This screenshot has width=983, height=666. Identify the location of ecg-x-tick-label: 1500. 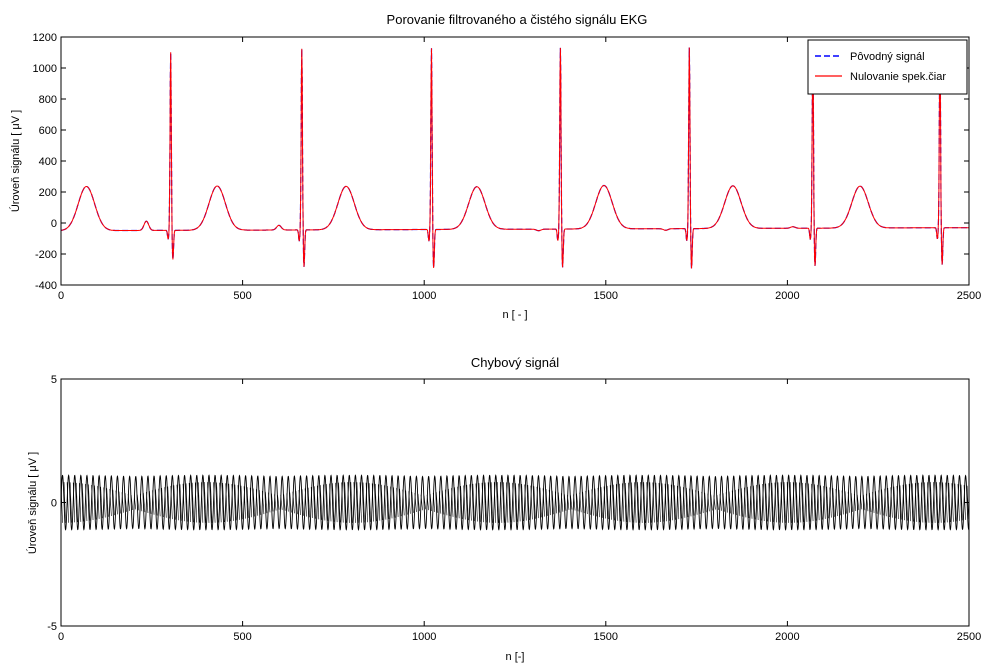
(606, 296).